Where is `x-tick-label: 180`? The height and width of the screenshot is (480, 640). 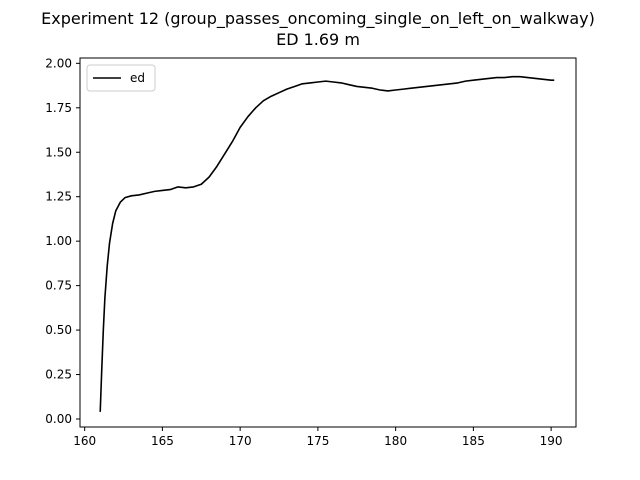 x-tick-label: 180 is located at coordinates (395, 441).